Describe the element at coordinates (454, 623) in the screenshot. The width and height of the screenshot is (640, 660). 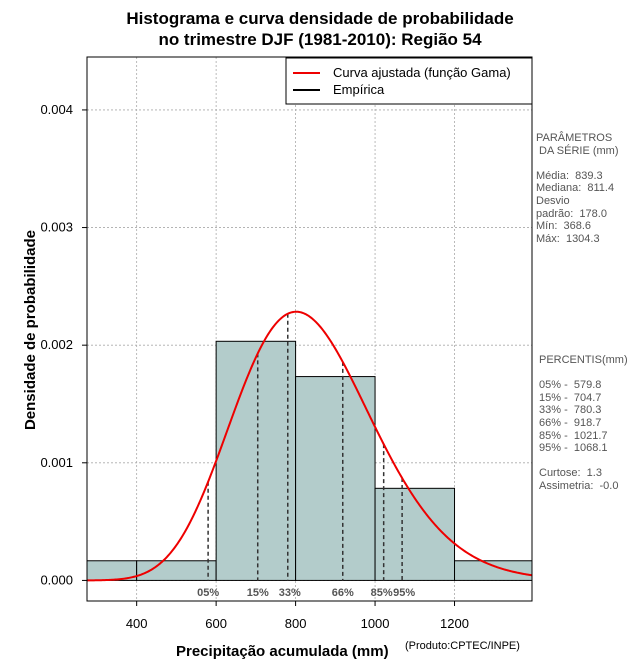
I see `x-tick-label: 1200` at that location.